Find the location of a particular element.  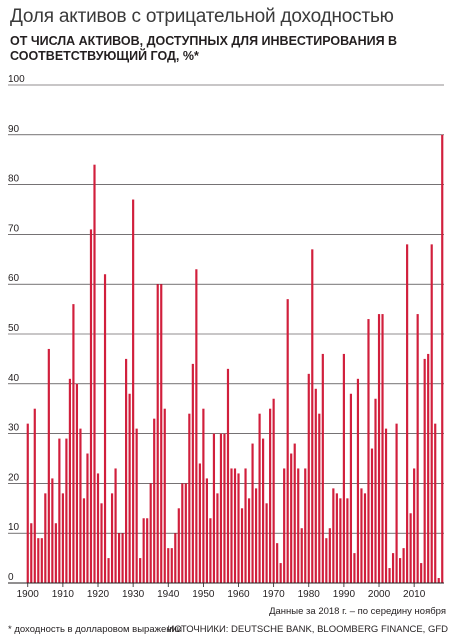

bar-1950 is located at coordinates (203, 495).